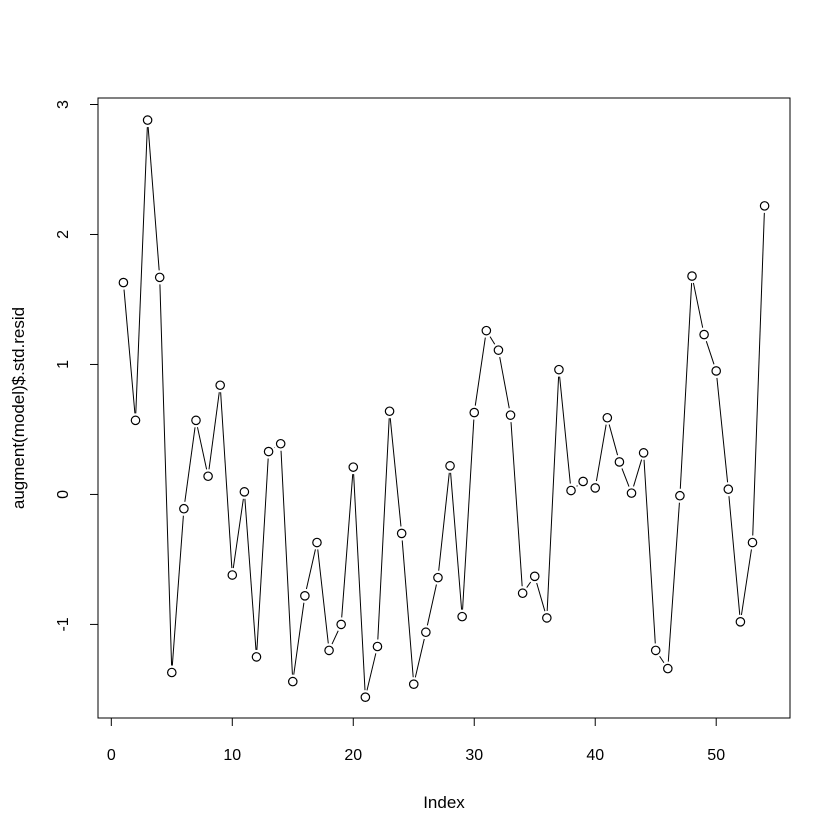 The height and width of the screenshot is (840, 840). What do you see at coordinates (474, 755) in the screenshot?
I see `x-tick-label: 30` at bounding box center [474, 755].